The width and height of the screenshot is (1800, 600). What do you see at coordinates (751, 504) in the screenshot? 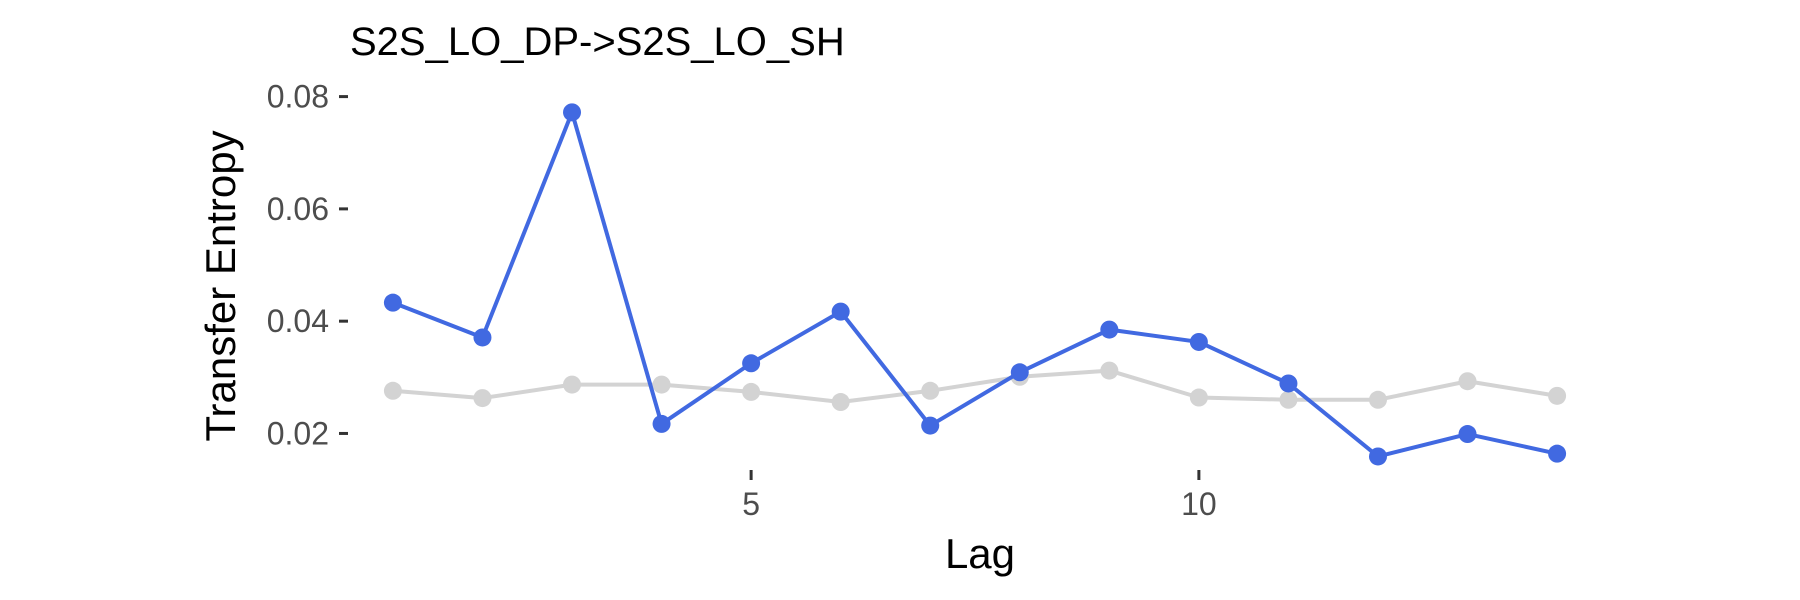
I see `x-tick-label: 5` at bounding box center [751, 504].